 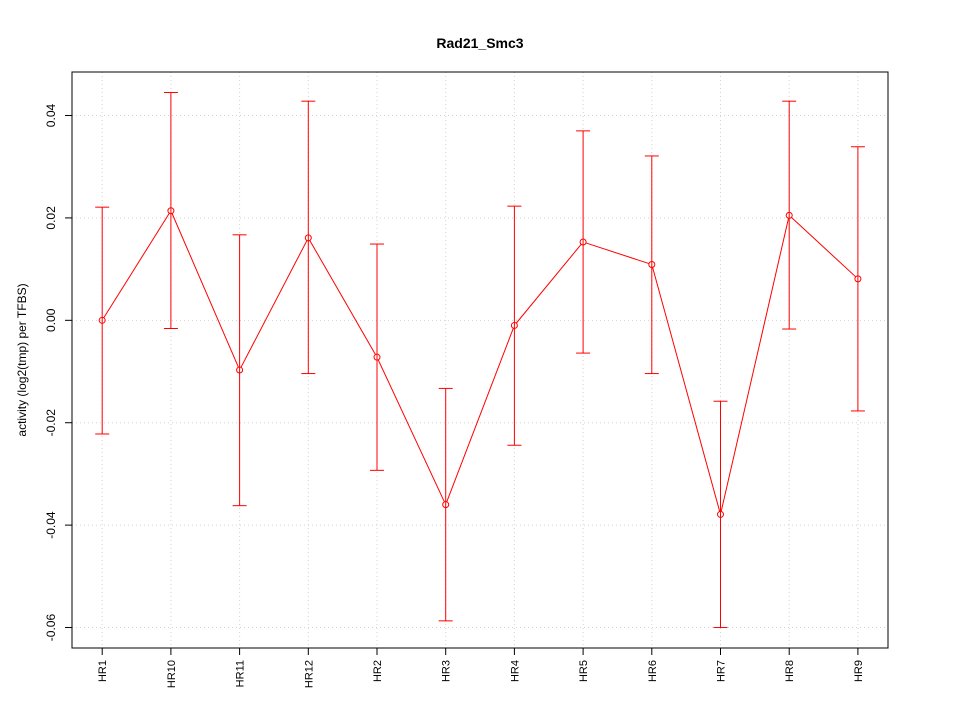 What do you see at coordinates (51, 628) in the screenshot?
I see `y-tick-label: -0.06` at bounding box center [51, 628].